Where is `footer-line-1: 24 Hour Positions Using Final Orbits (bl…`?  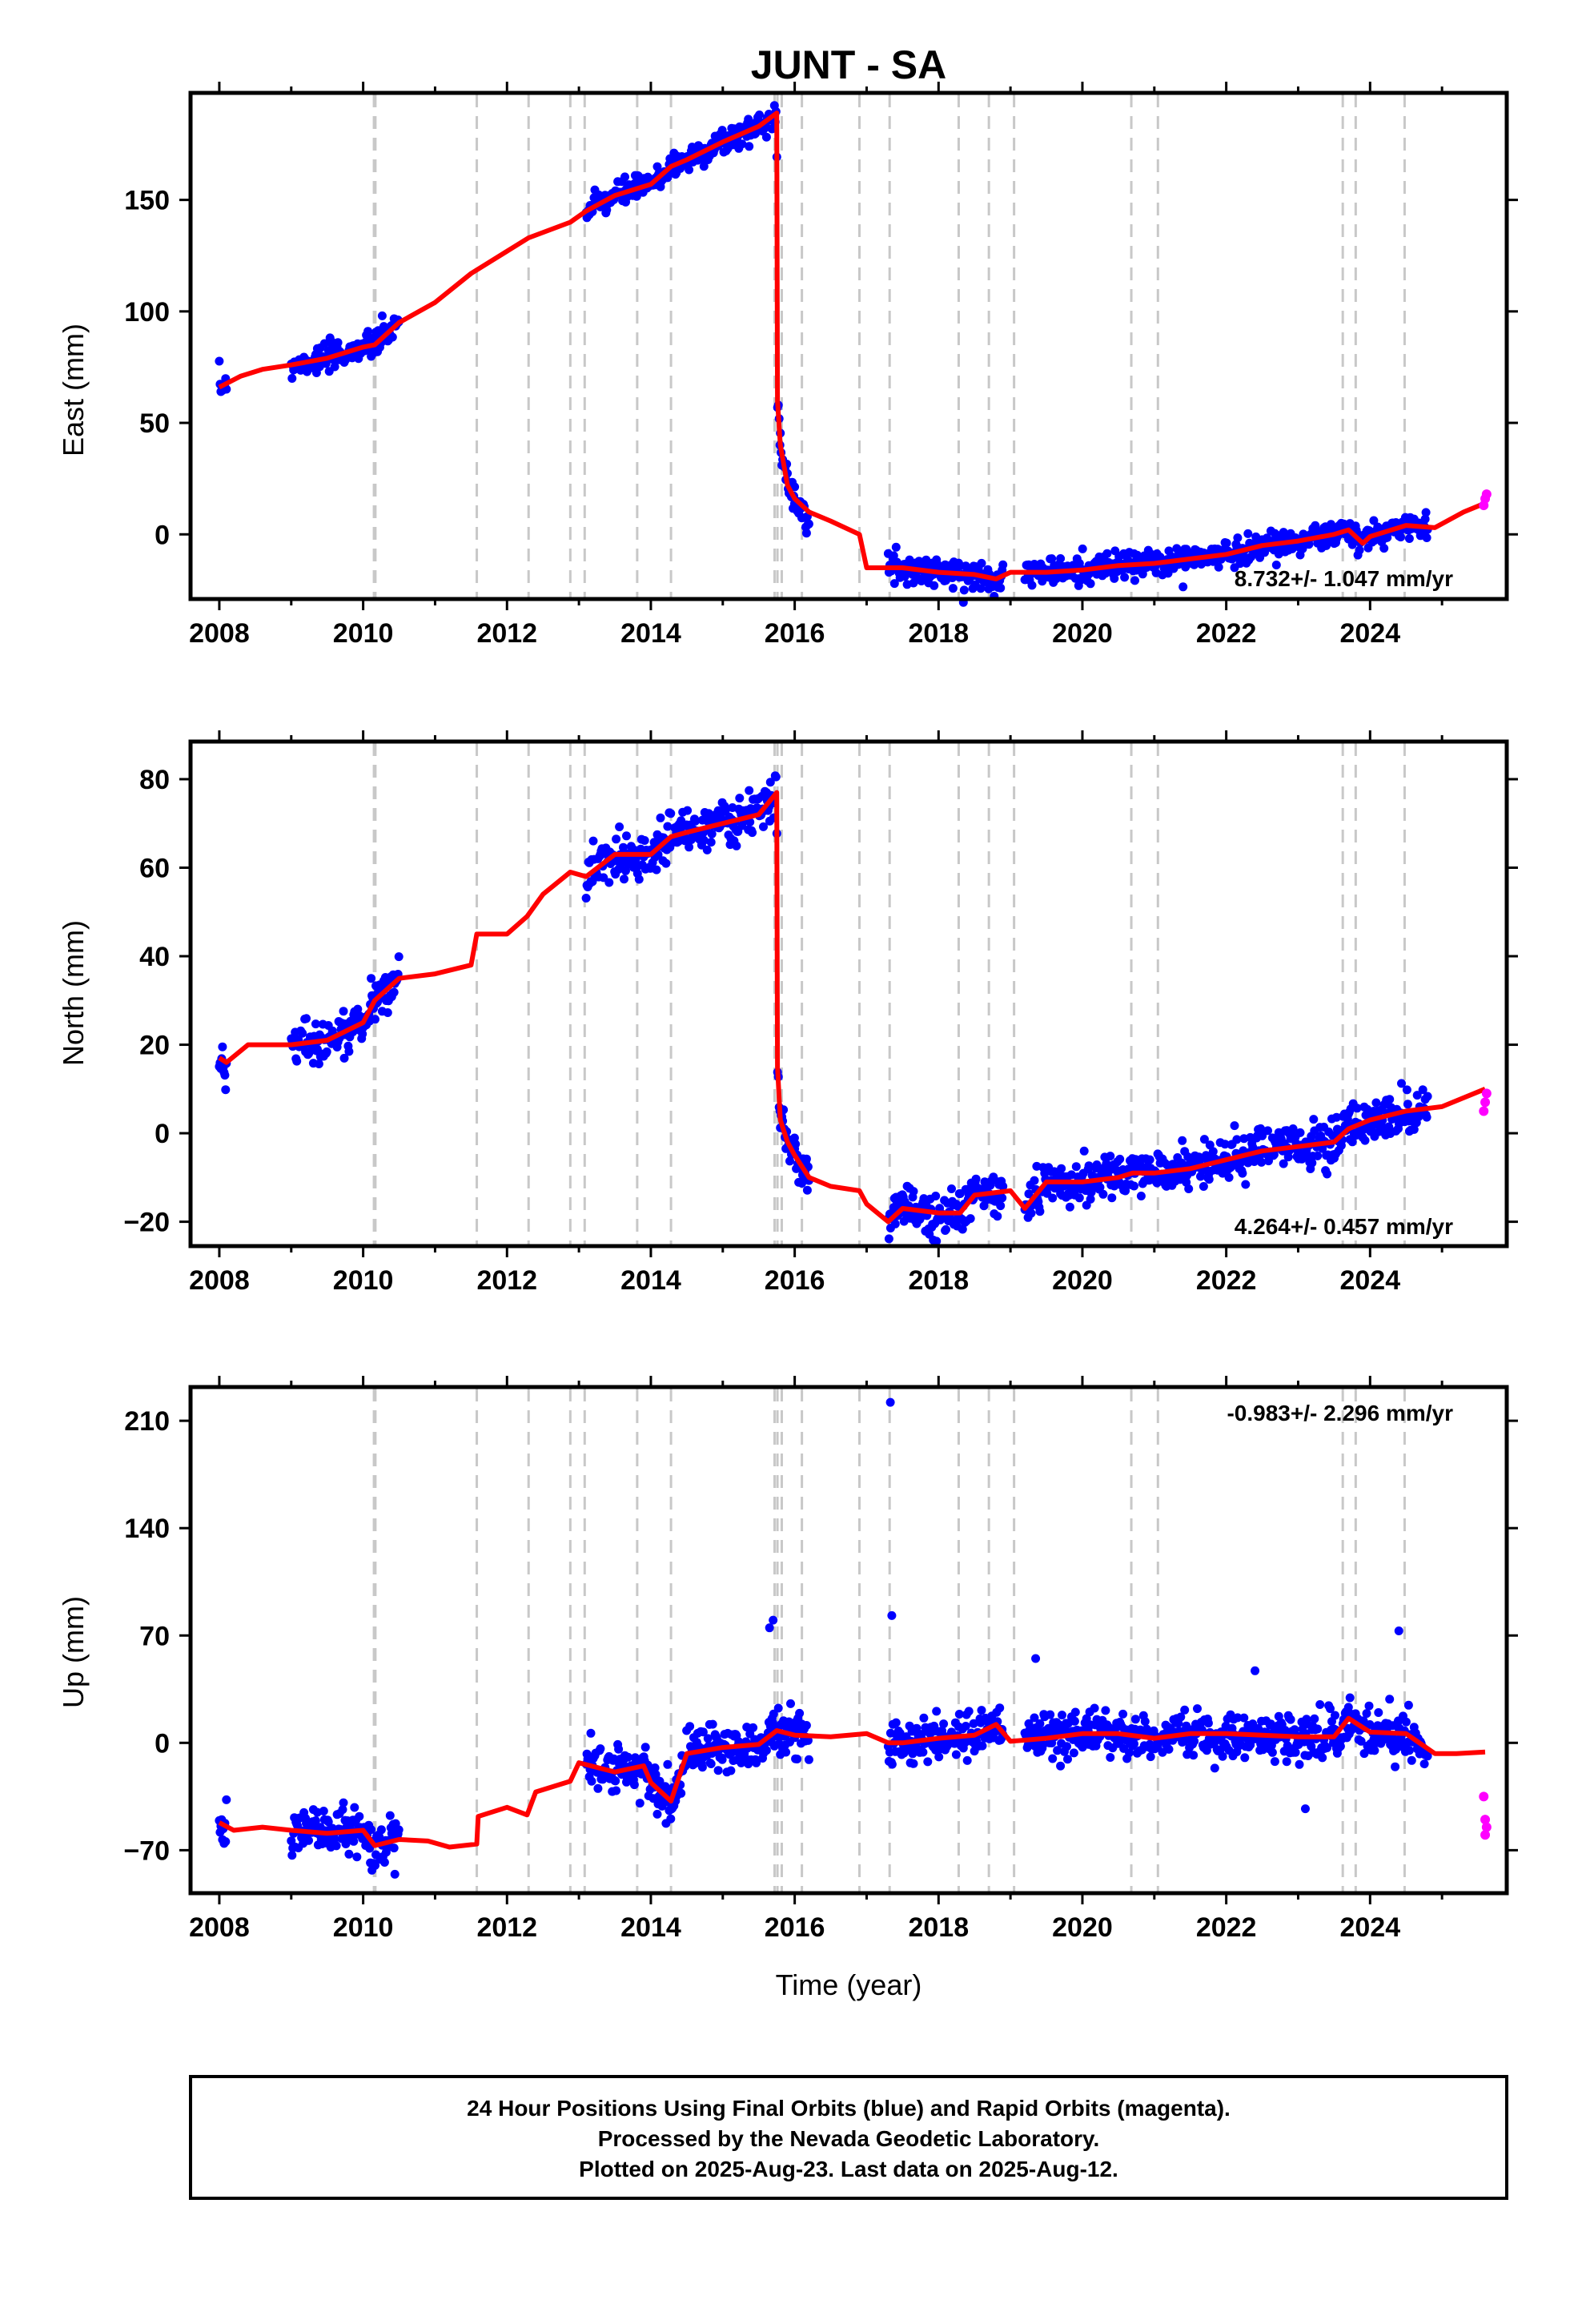 footer-line-1: 24 Hour Positions Using Final Orbits (bl… is located at coordinates (849, 2108).